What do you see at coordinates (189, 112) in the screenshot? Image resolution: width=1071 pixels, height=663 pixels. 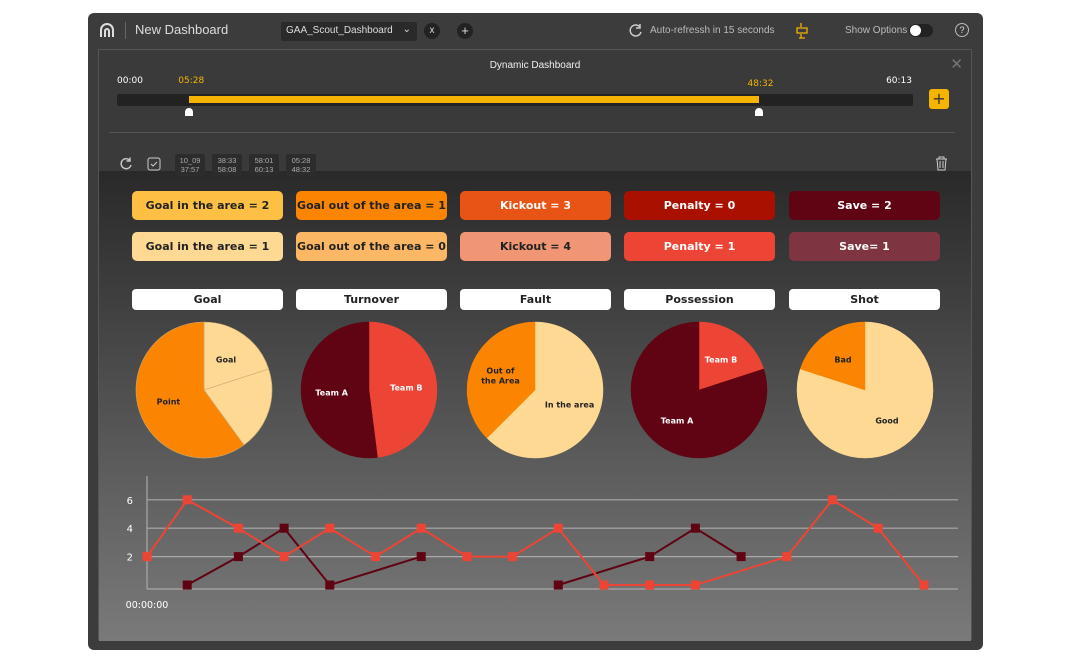 I see `range-start-handle` at bounding box center [189, 112].